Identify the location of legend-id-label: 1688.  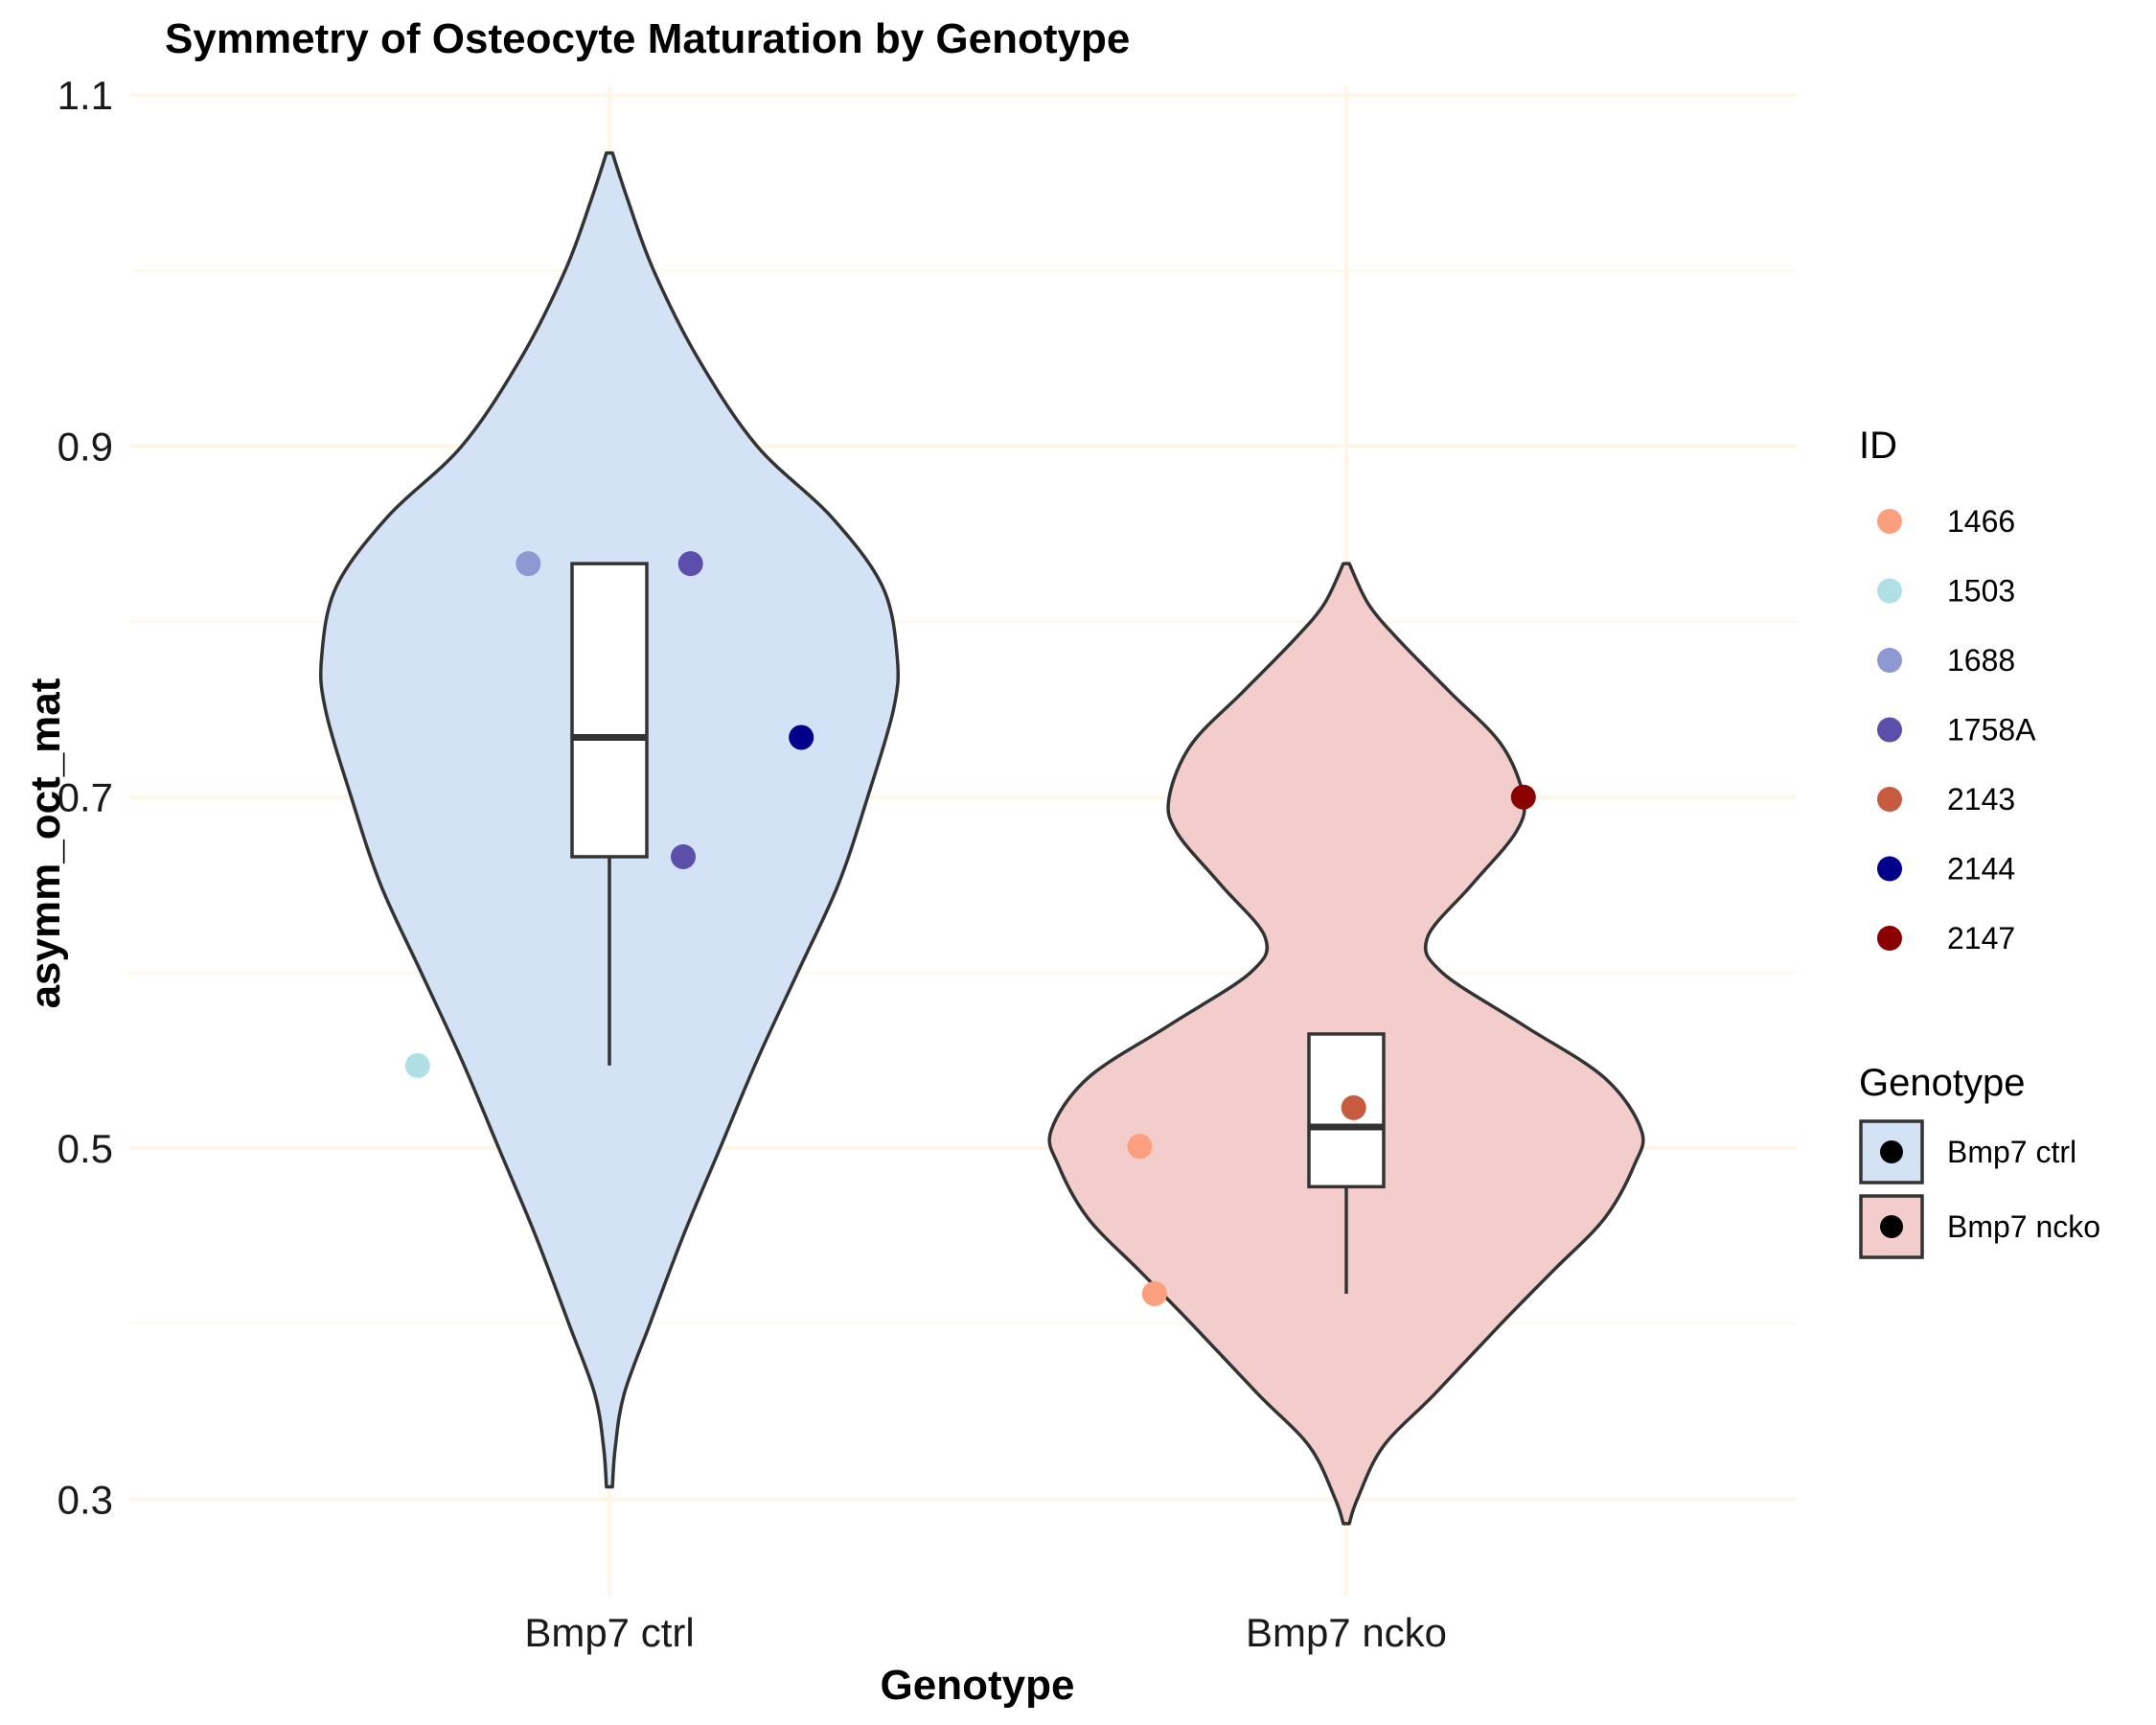
(1981, 660).